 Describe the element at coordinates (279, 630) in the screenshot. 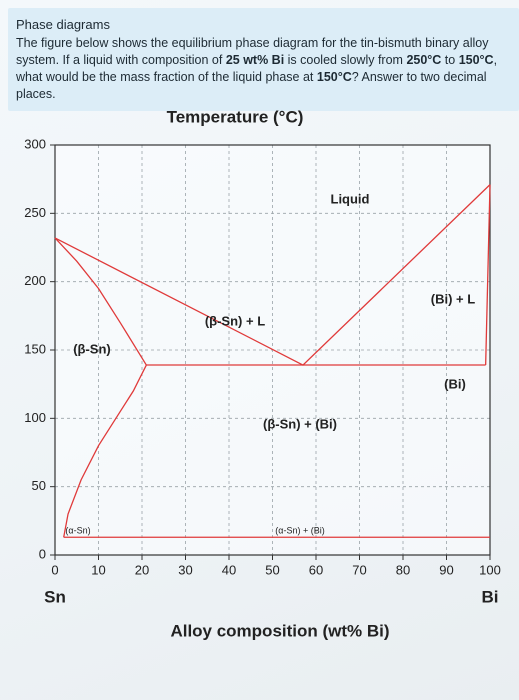

I see `x-axis-label: Alloy composition (wt% Bi)` at that location.